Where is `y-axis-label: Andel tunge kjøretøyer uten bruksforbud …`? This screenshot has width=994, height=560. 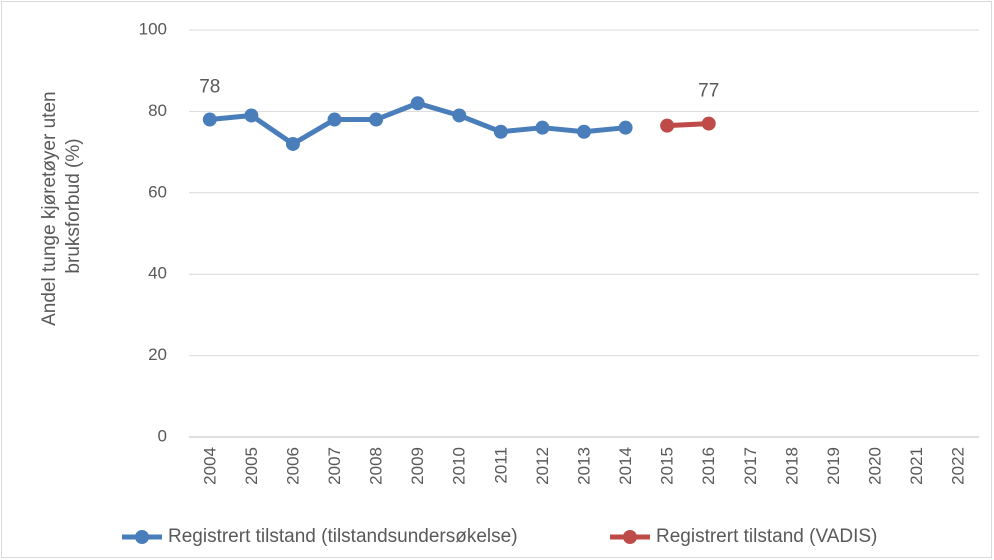 y-axis-label: Andel tunge kjøretøyer uten bruksforbud … is located at coordinates (61, 206).